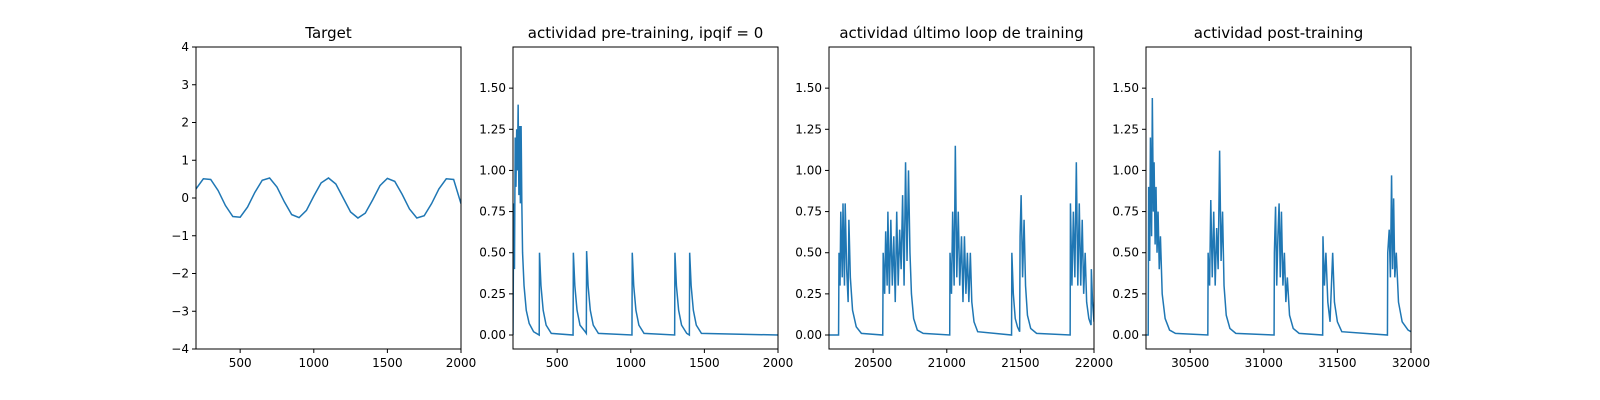  What do you see at coordinates (180, 236) in the screenshot?
I see `y-tick-label: −1` at bounding box center [180, 236].